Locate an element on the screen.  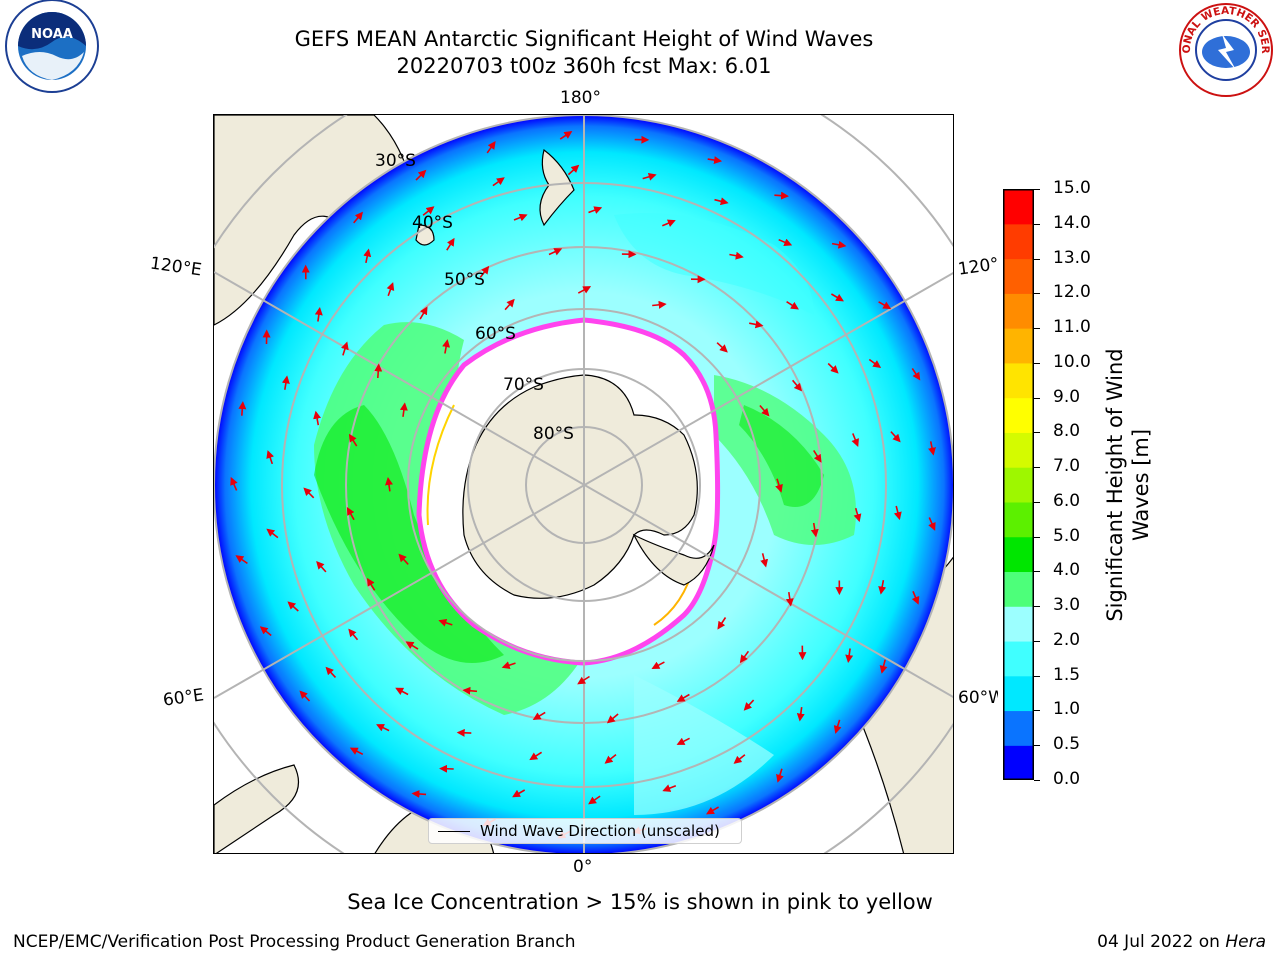
noaa-logo-text: NOAA is located at coordinates (52, 34).